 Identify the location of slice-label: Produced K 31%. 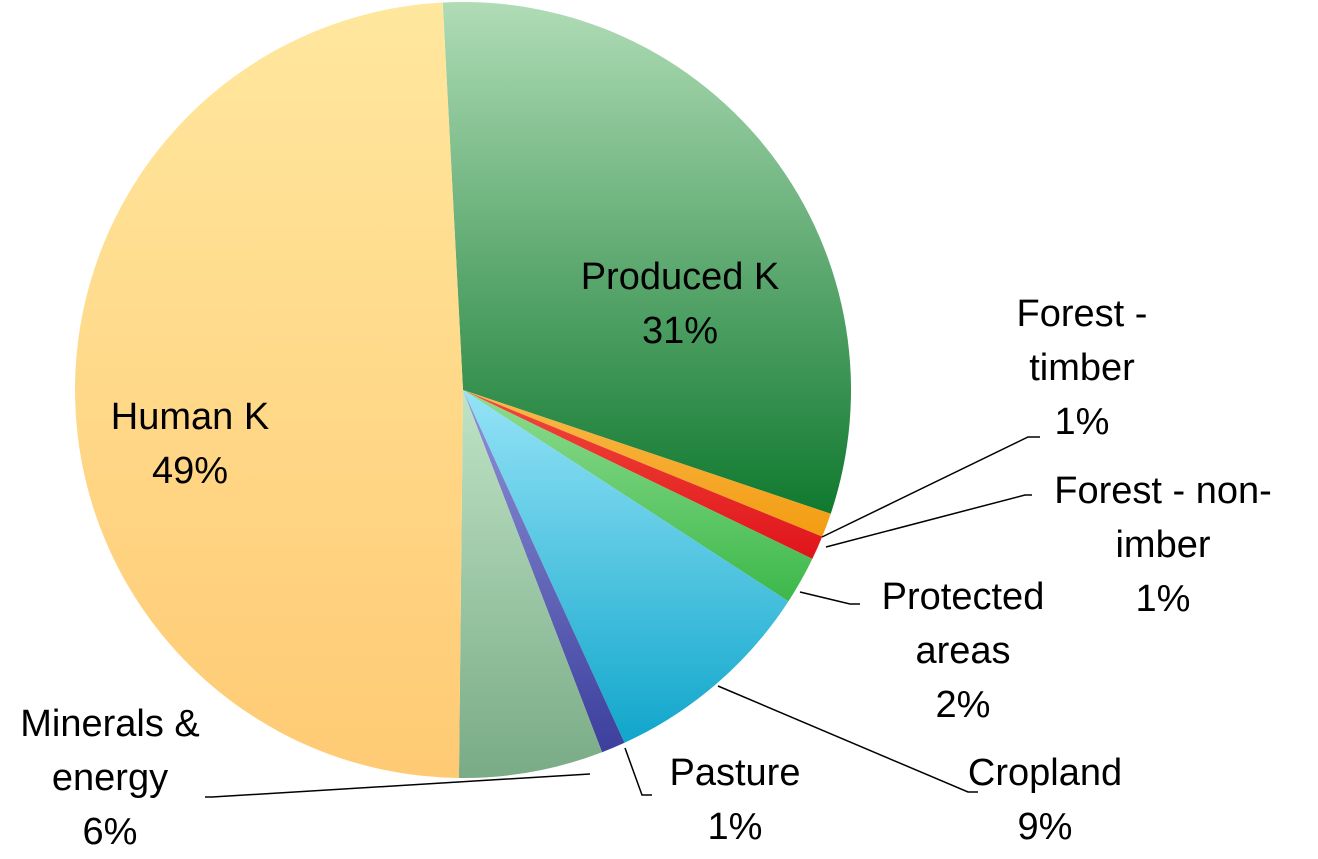
(680, 304).